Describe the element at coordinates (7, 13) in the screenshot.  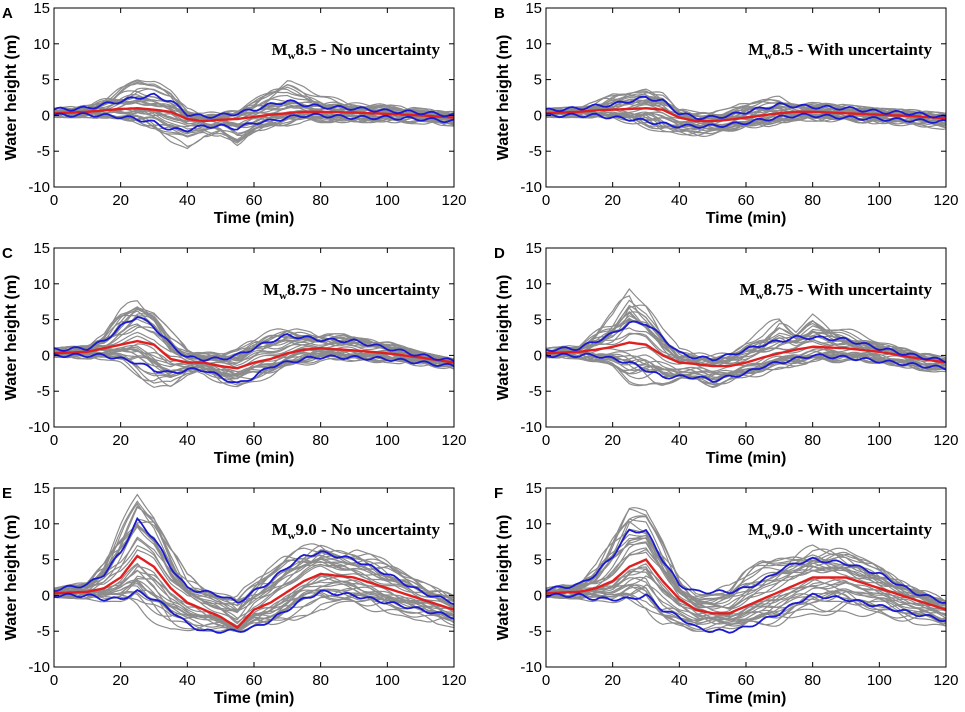
I see `panel-letter: A` at that location.